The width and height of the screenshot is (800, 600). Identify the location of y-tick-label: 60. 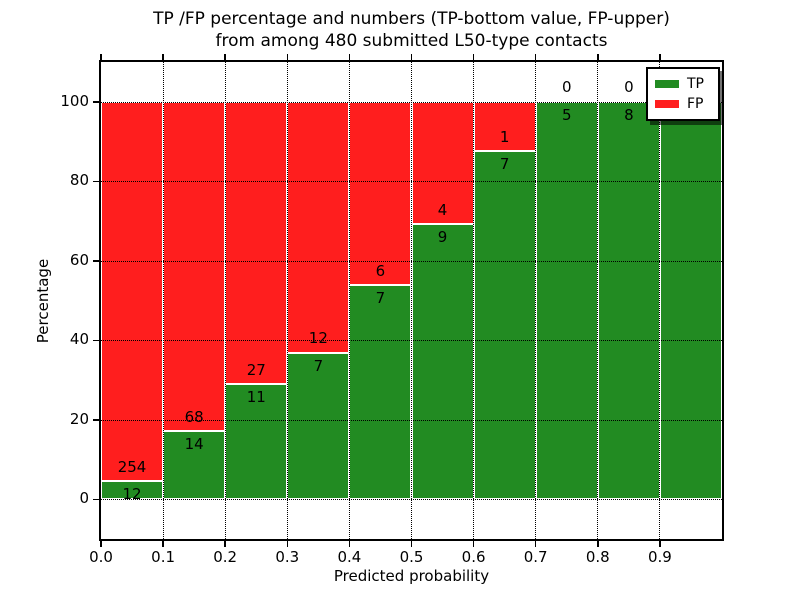
(79, 259).